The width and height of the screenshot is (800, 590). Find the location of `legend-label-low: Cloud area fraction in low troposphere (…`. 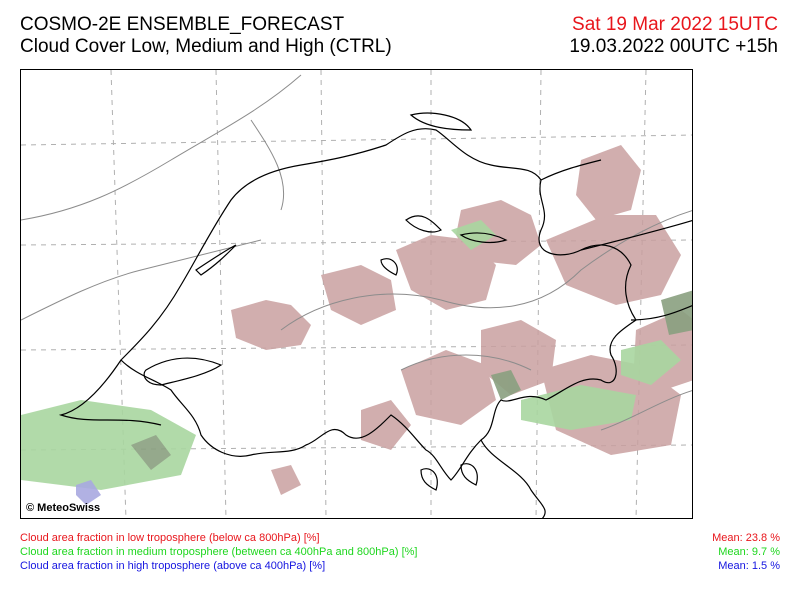

legend-label-low: Cloud area fraction in low troposphere (… is located at coordinates (170, 538).